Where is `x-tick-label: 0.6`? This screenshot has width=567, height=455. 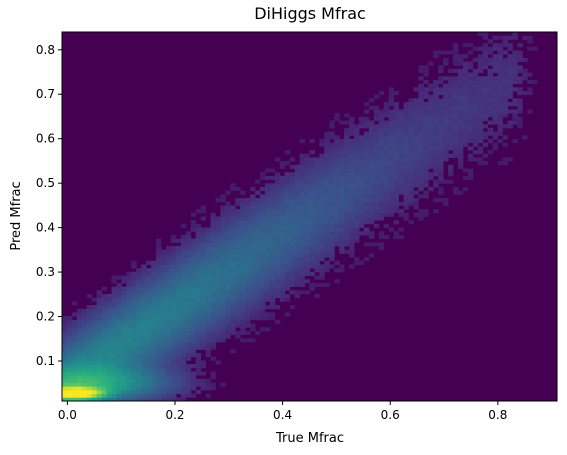
x-tick-label: 0.6 is located at coordinates (390, 415).